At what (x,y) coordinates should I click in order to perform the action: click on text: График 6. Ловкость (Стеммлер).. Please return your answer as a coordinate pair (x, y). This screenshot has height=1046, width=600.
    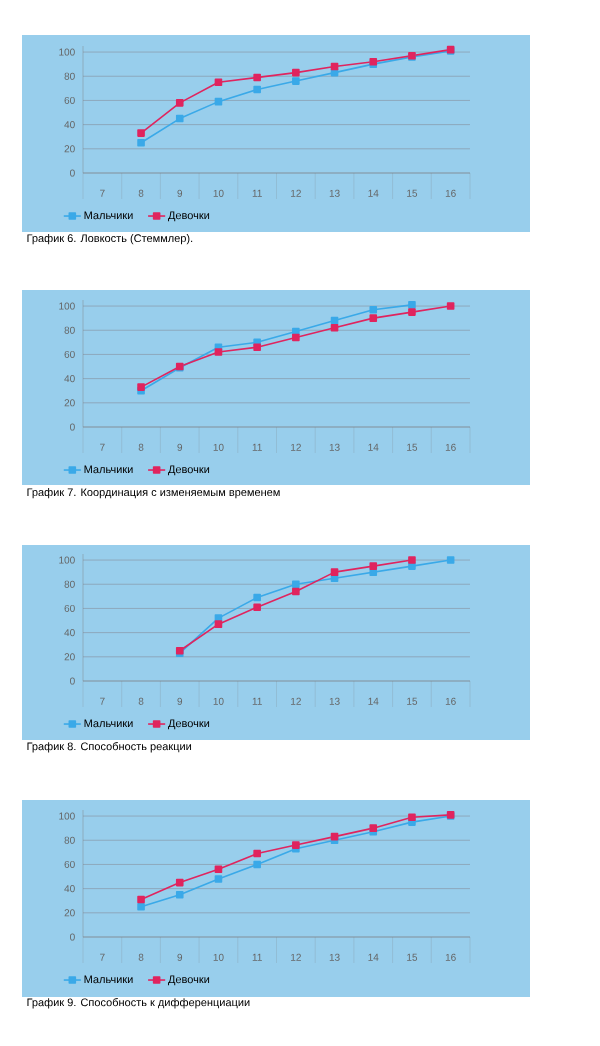
    Looking at the image, I should click on (110, 239).